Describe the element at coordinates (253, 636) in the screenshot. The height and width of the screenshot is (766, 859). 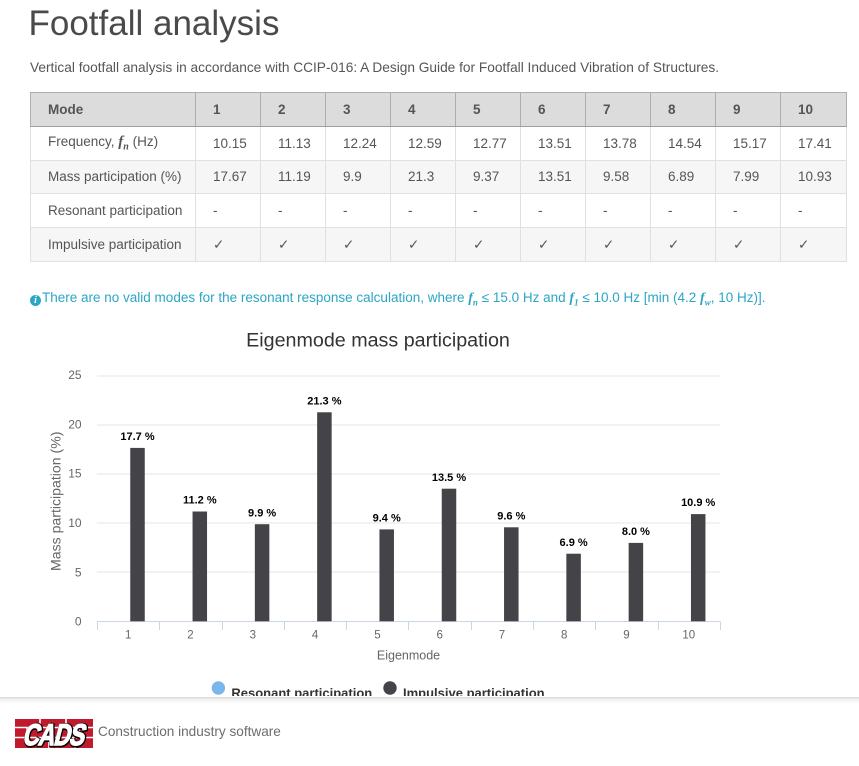
I see `svg-text: 3` at that location.